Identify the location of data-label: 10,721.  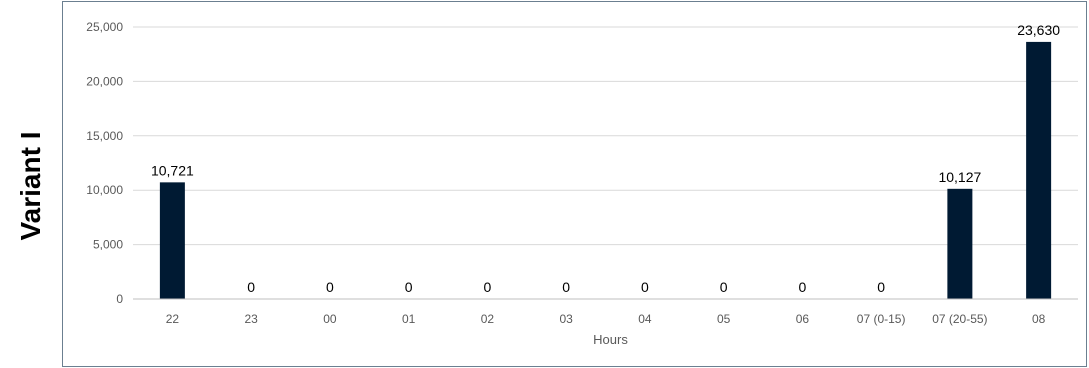
(172, 170).